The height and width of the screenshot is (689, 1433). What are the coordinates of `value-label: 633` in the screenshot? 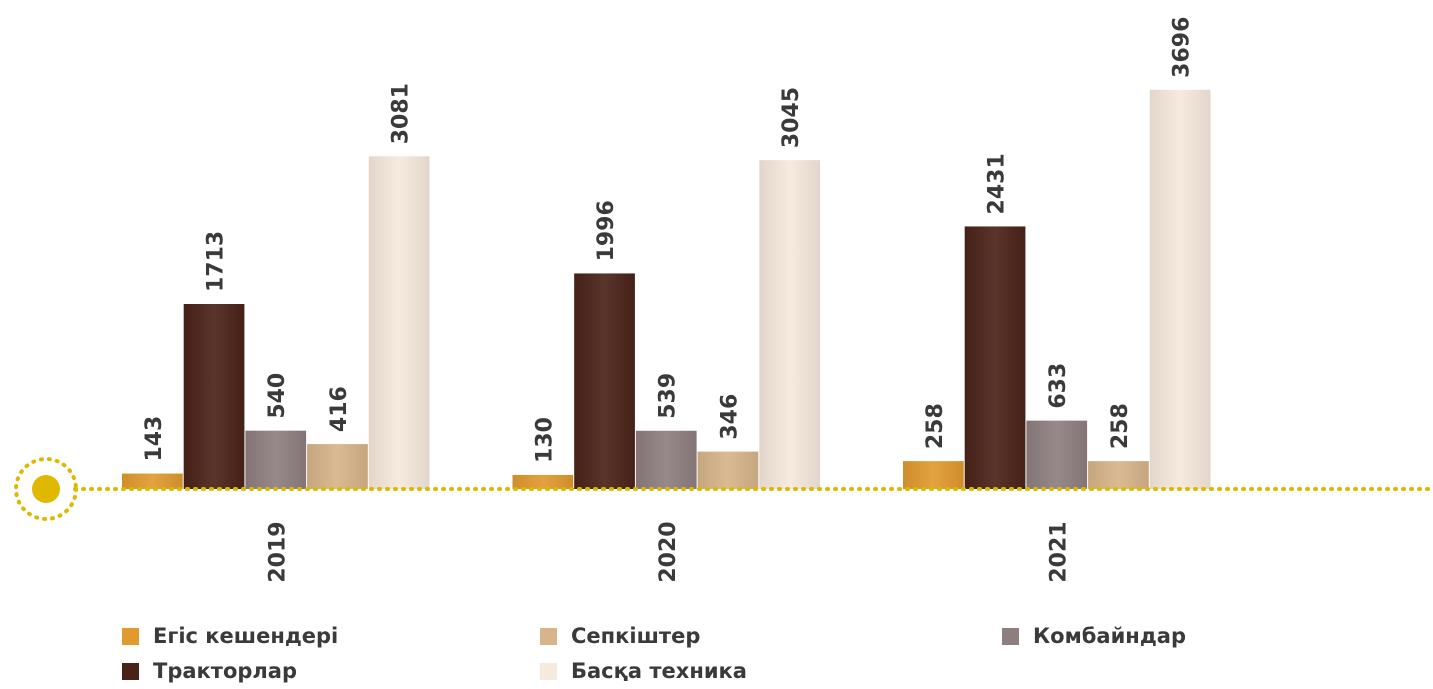 It's located at (1058, 386).